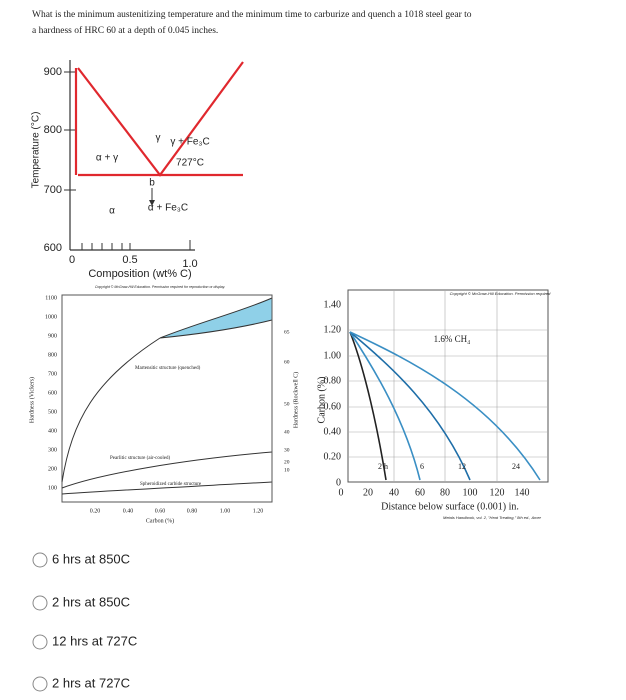 The width and height of the screenshot is (626, 700). What do you see at coordinates (452, 339) in the screenshot?
I see `atmosphere-label: 1.6% CH₄` at bounding box center [452, 339].